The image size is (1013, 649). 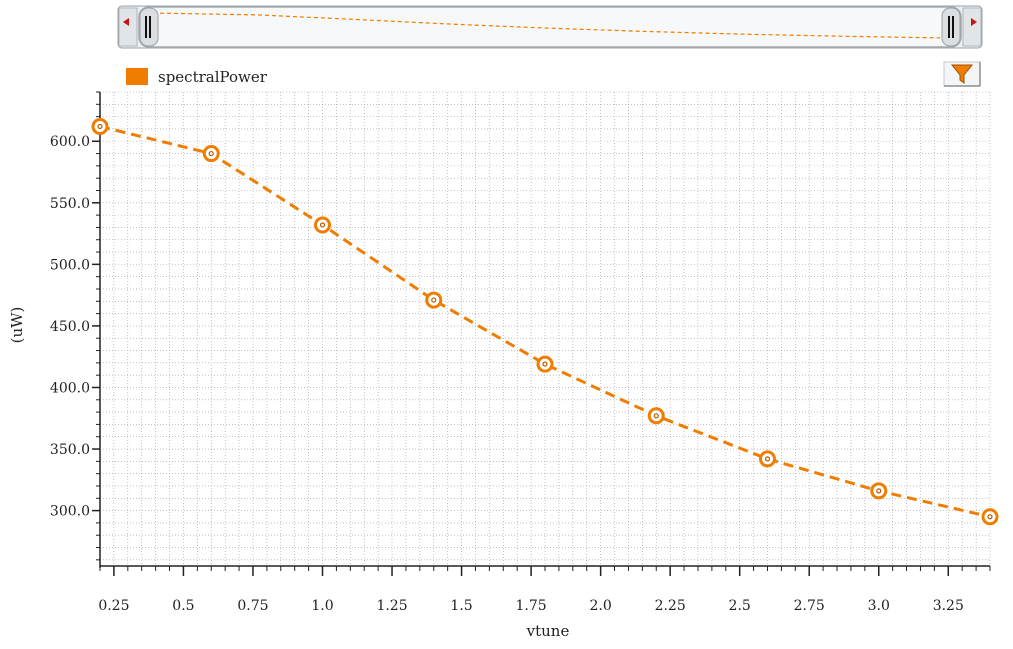 What do you see at coordinates (113, 606) in the screenshot?
I see `x-tick-label: 0.25` at bounding box center [113, 606].